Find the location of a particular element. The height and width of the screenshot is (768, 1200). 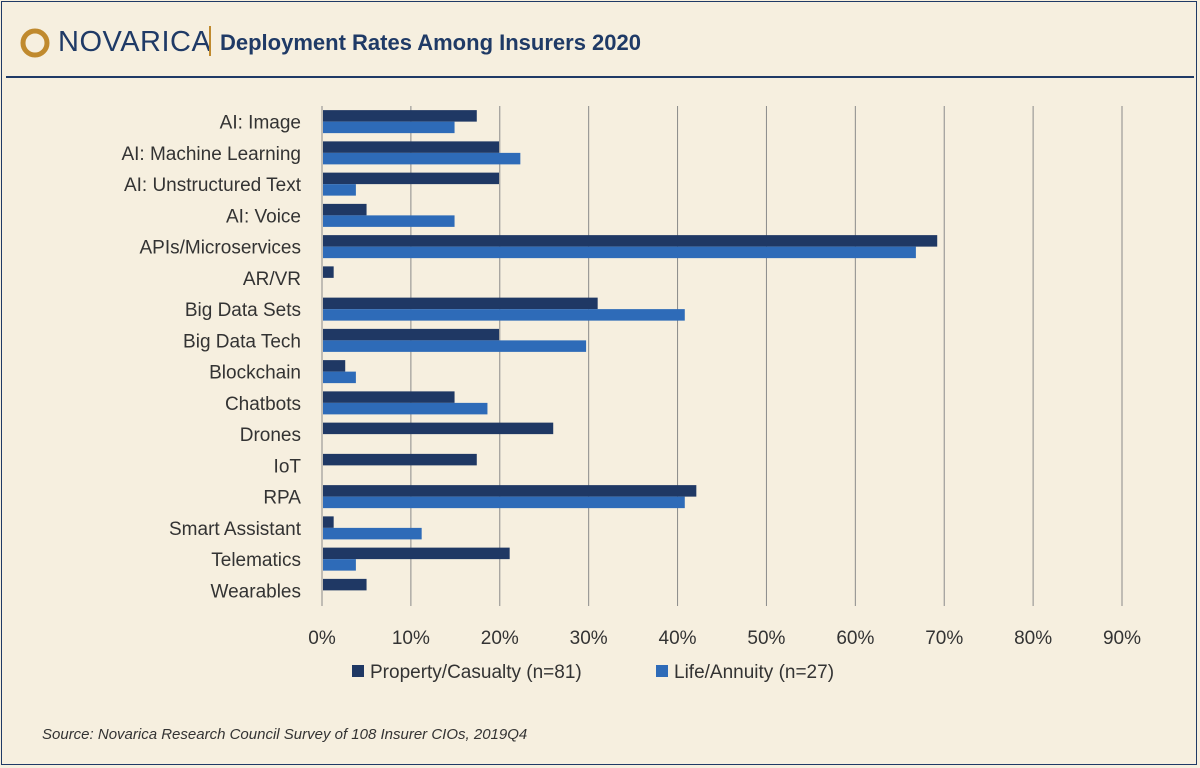

x-tick-label: 10% is located at coordinates (411, 638).